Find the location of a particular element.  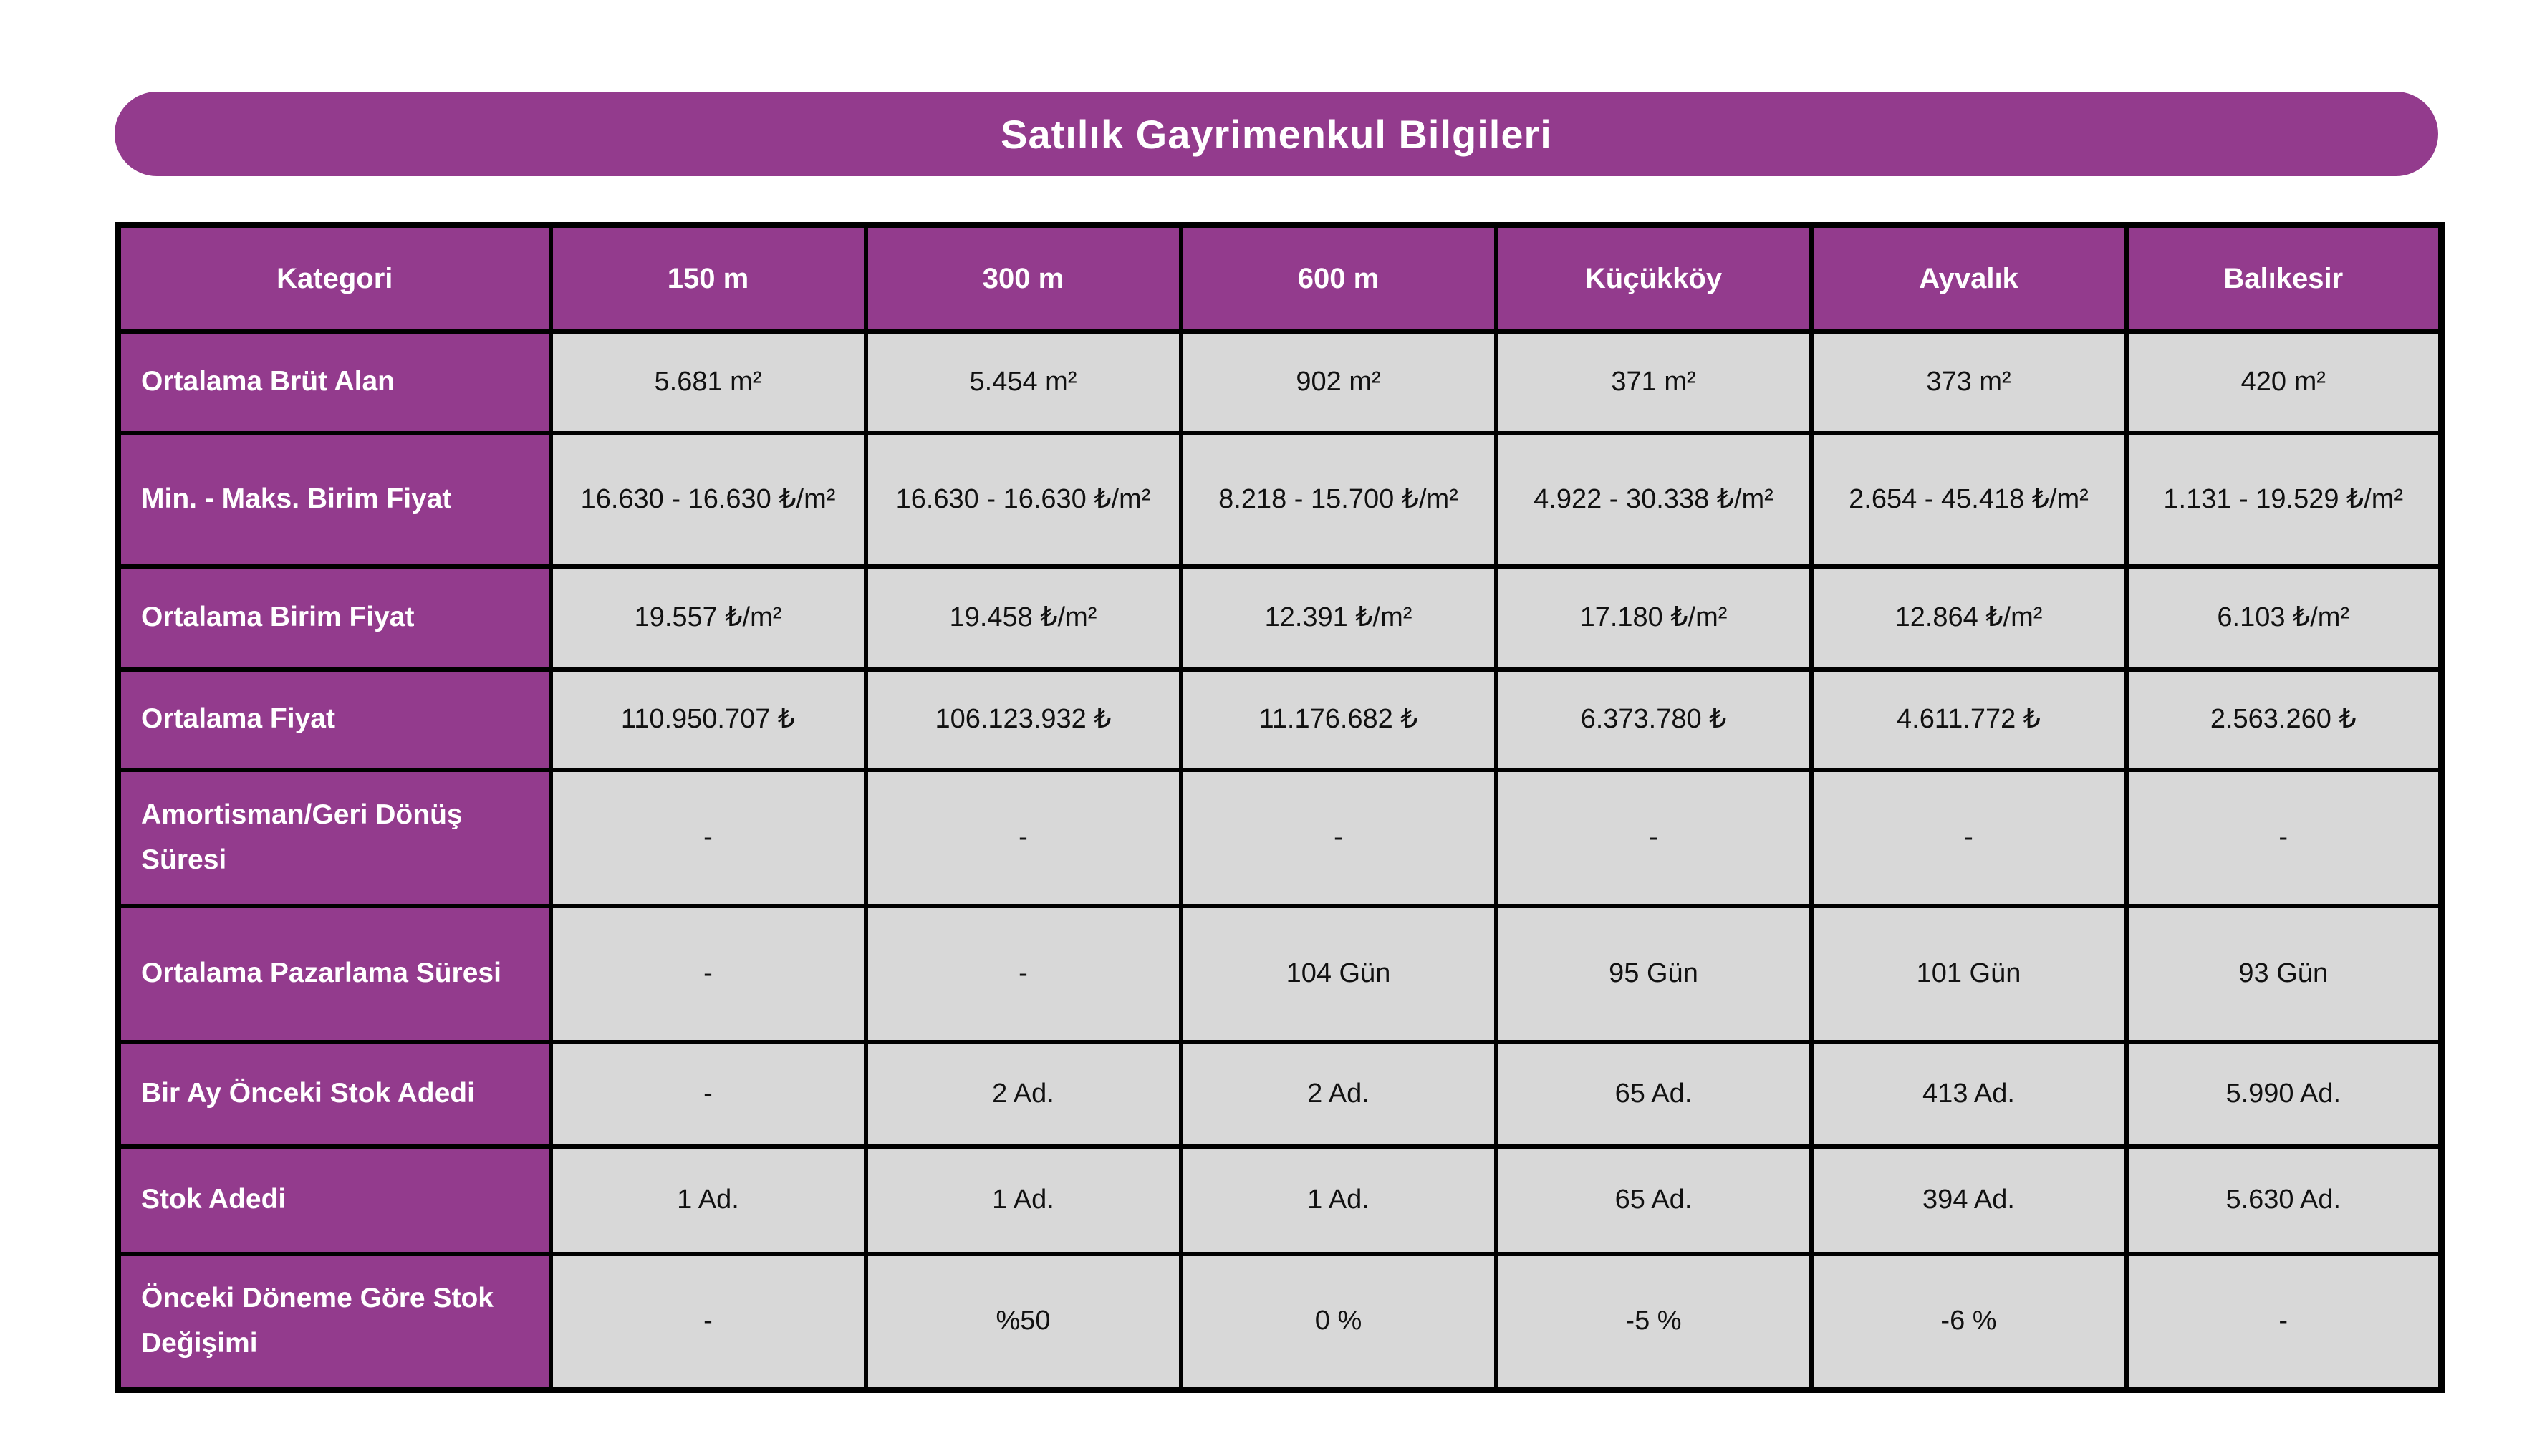

value-cell: 93 Gün is located at coordinates (2284, 973).